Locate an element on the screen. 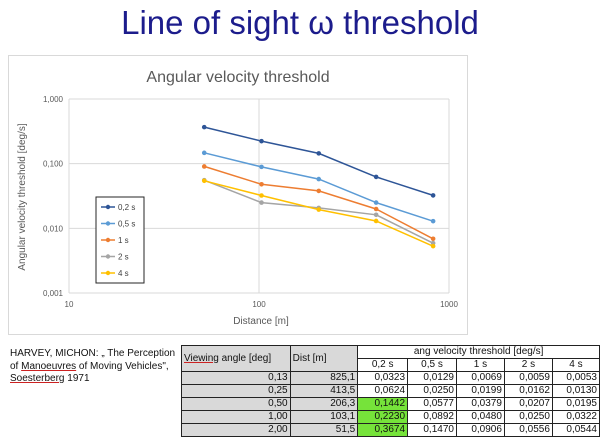 The height and width of the screenshot is (447, 600). cell-value: 0,0544 is located at coordinates (575, 430).